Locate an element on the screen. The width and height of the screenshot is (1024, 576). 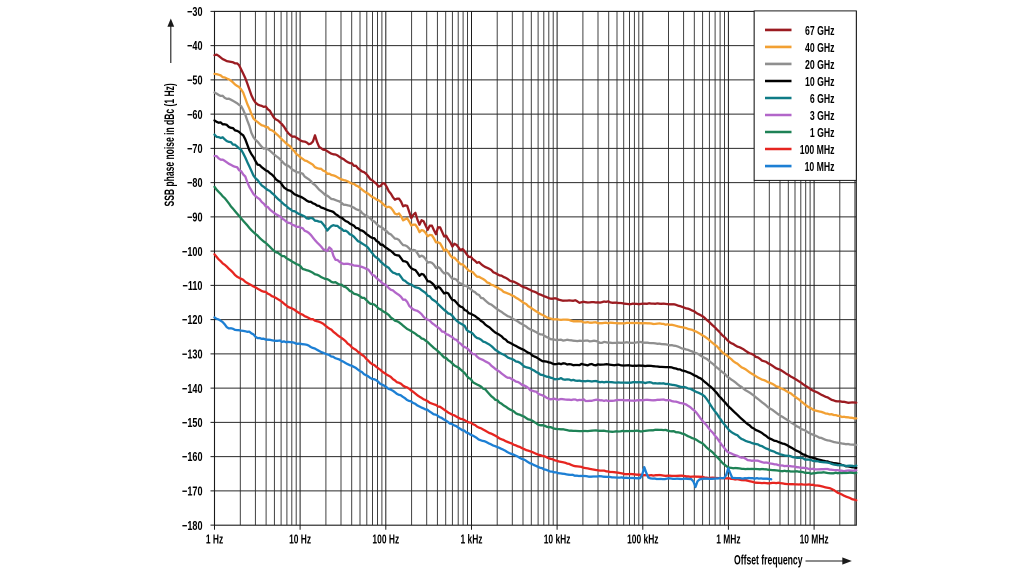
svg-text: 100 MHz is located at coordinates (817, 151).